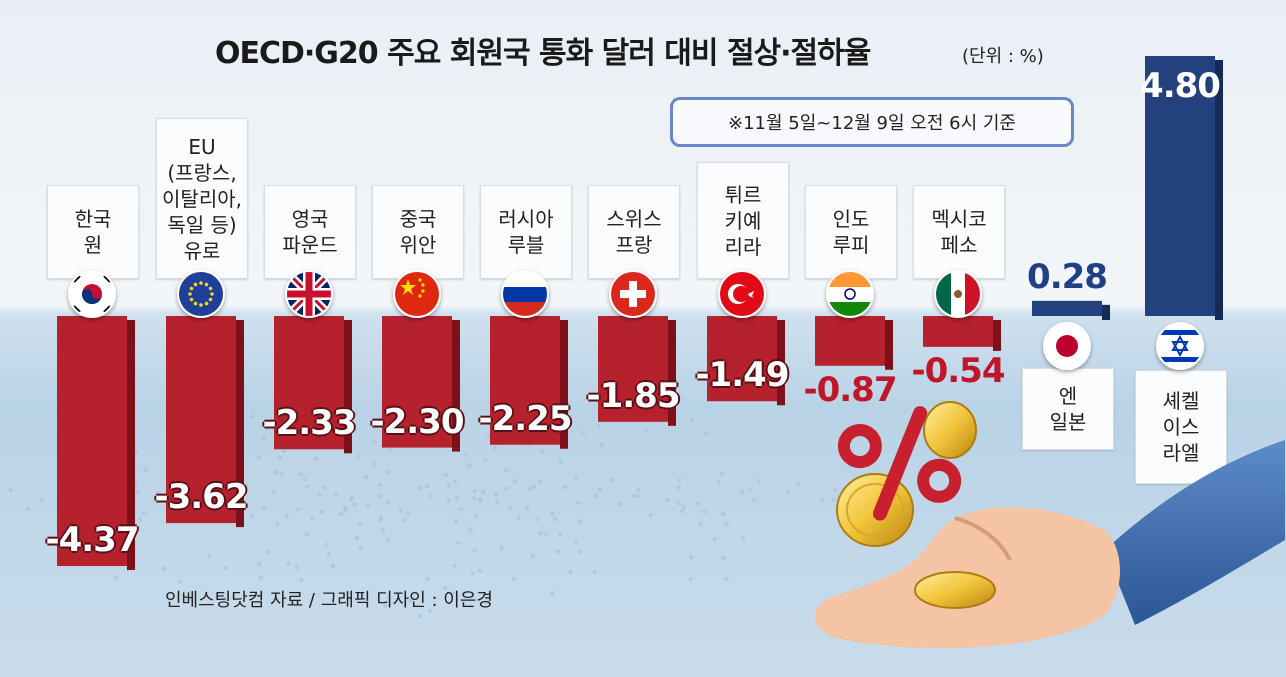  What do you see at coordinates (1181, 453) in the screenshot?
I see `category-label-line: 라엘` at bounding box center [1181, 453].